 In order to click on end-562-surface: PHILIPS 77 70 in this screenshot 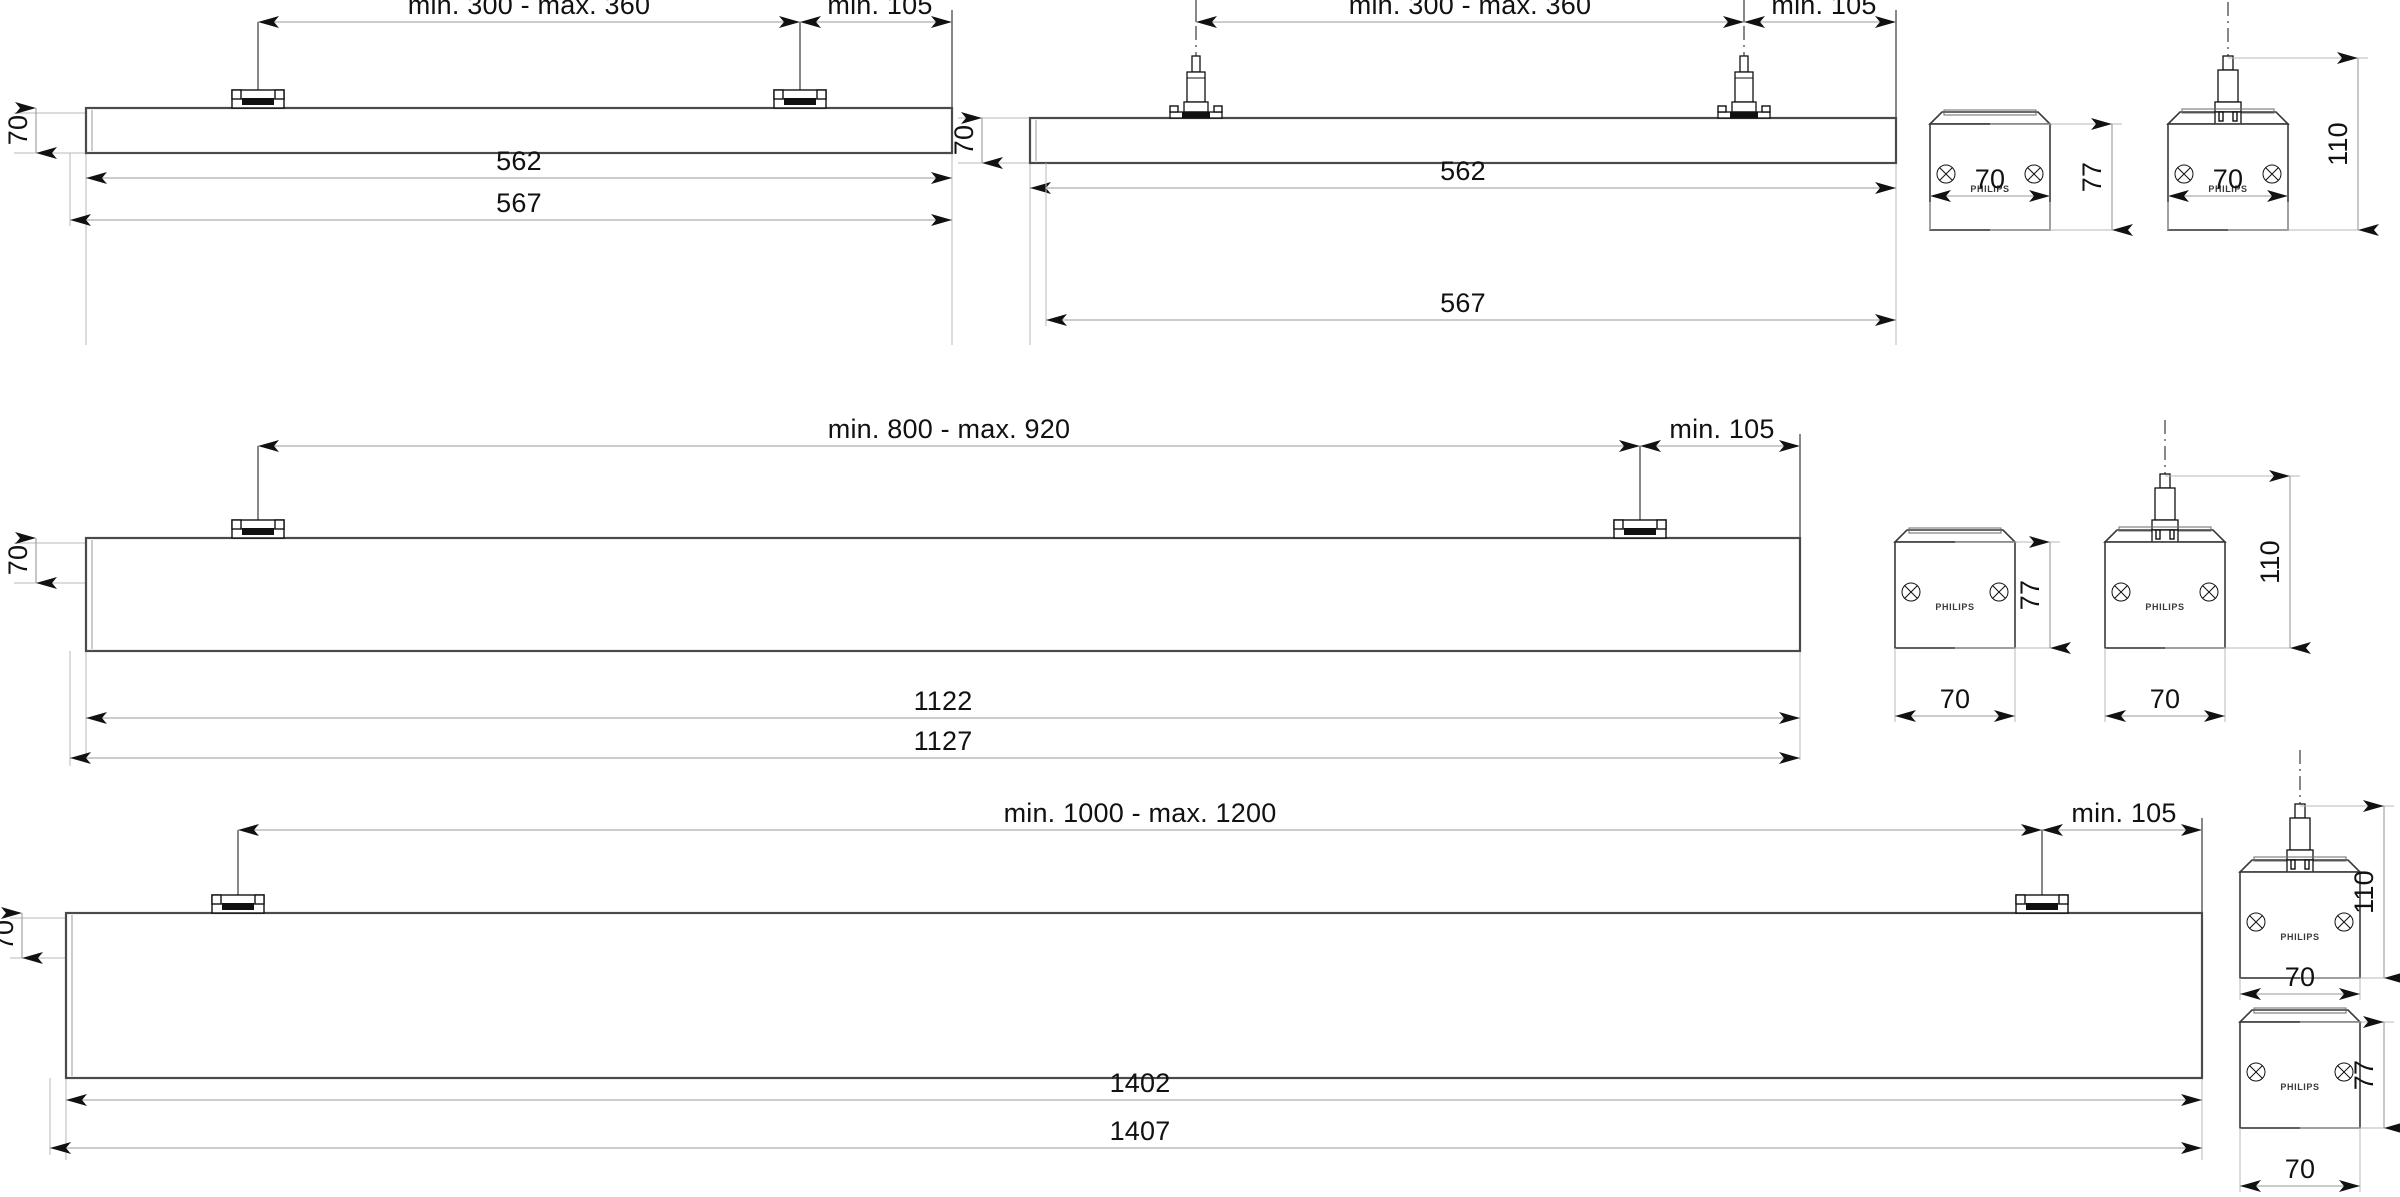, I will do `click(2031, 172)`.